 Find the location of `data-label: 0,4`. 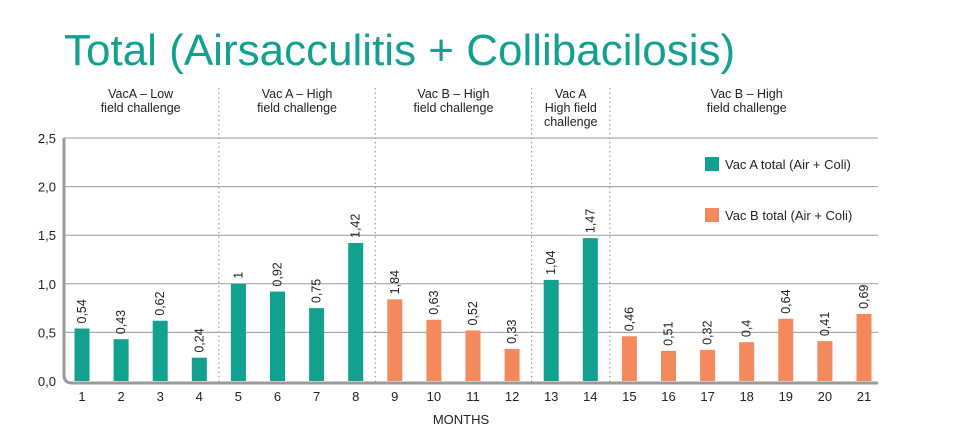

data-label: 0,4 is located at coordinates (747, 328).